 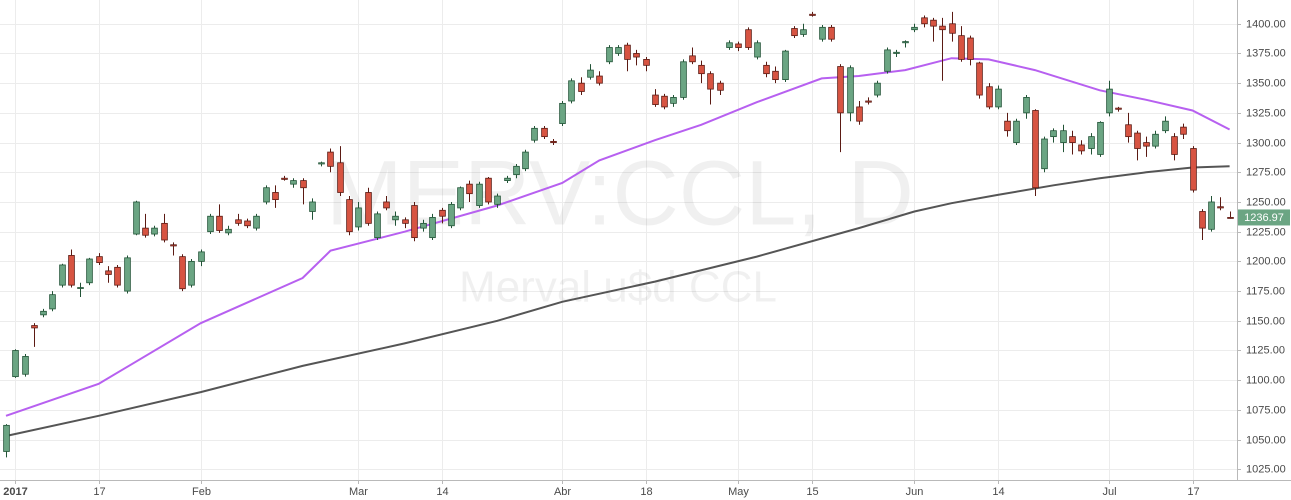 What do you see at coordinates (1266, 53) in the screenshot?
I see `y-tick-label: 1375.00` at bounding box center [1266, 53].